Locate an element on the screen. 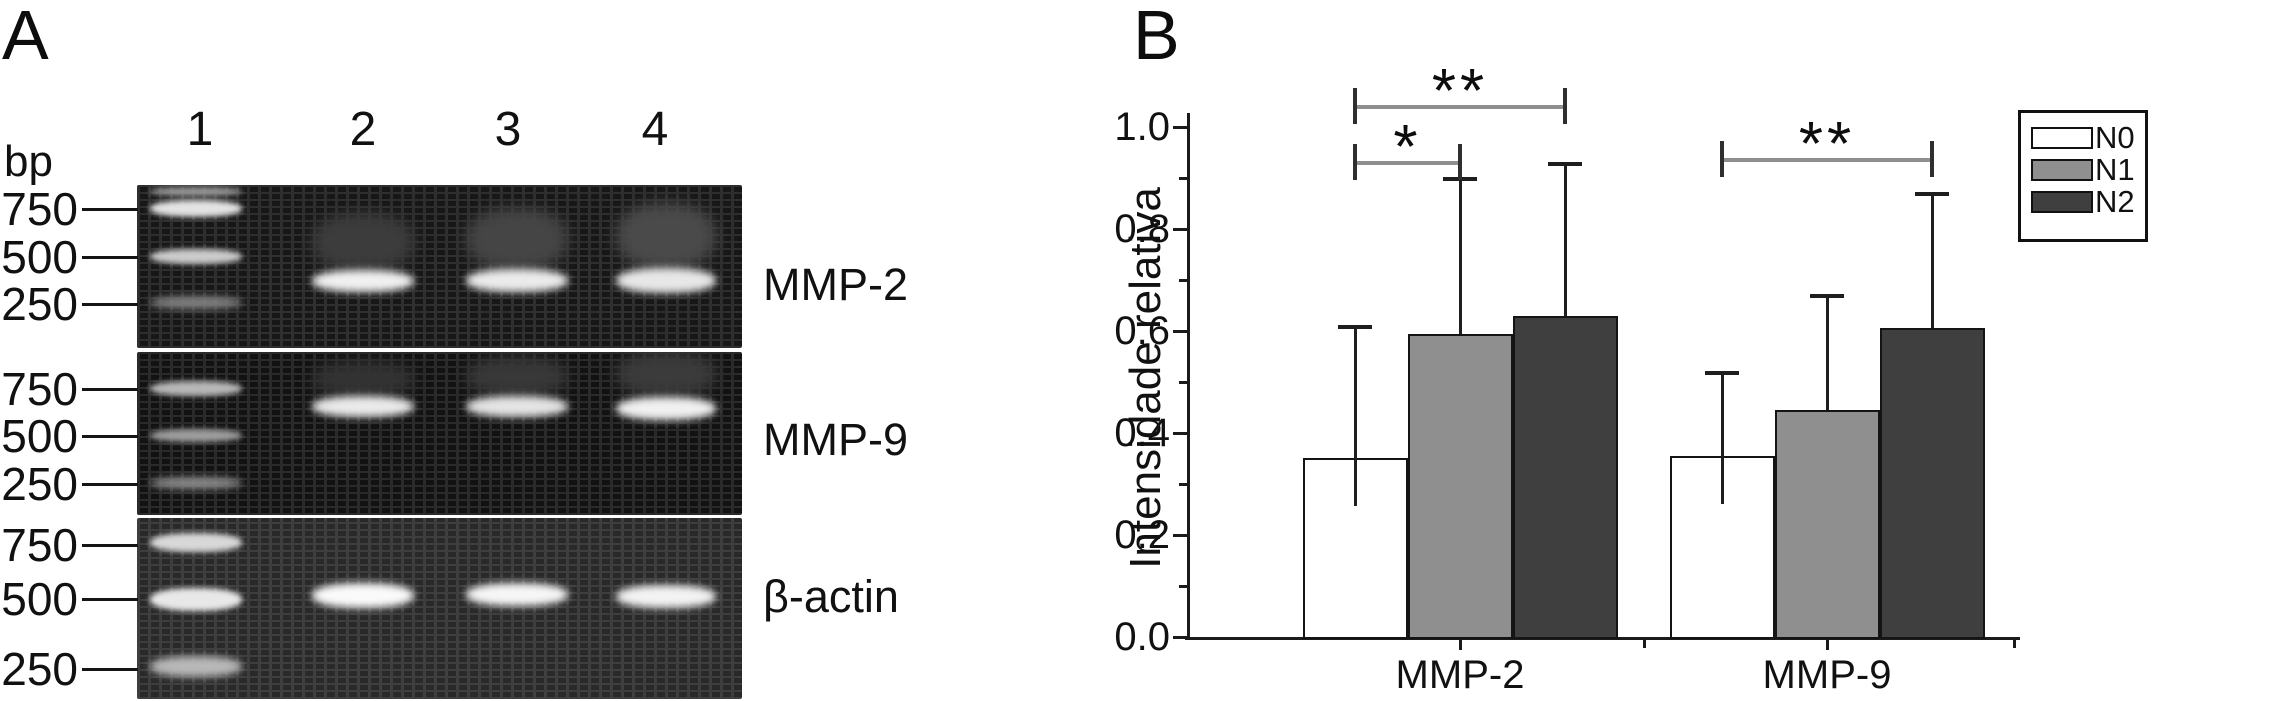  legend-swatch-n0 is located at coordinates (2062, 138).